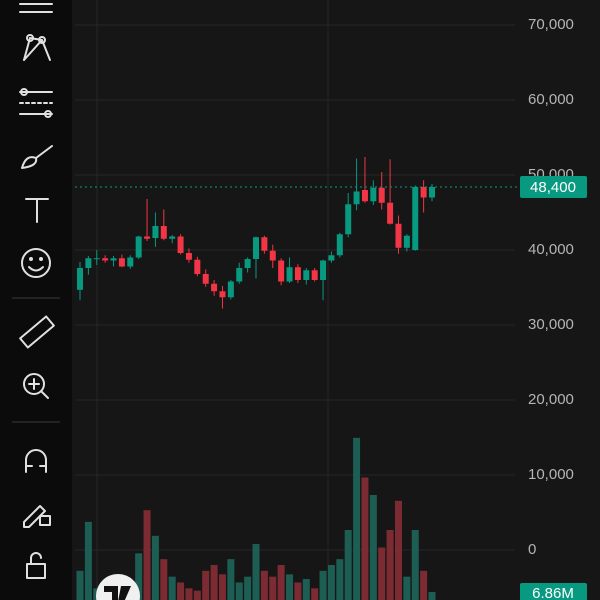  What do you see at coordinates (37, 210) in the screenshot?
I see `text-tool` at bounding box center [37, 210].